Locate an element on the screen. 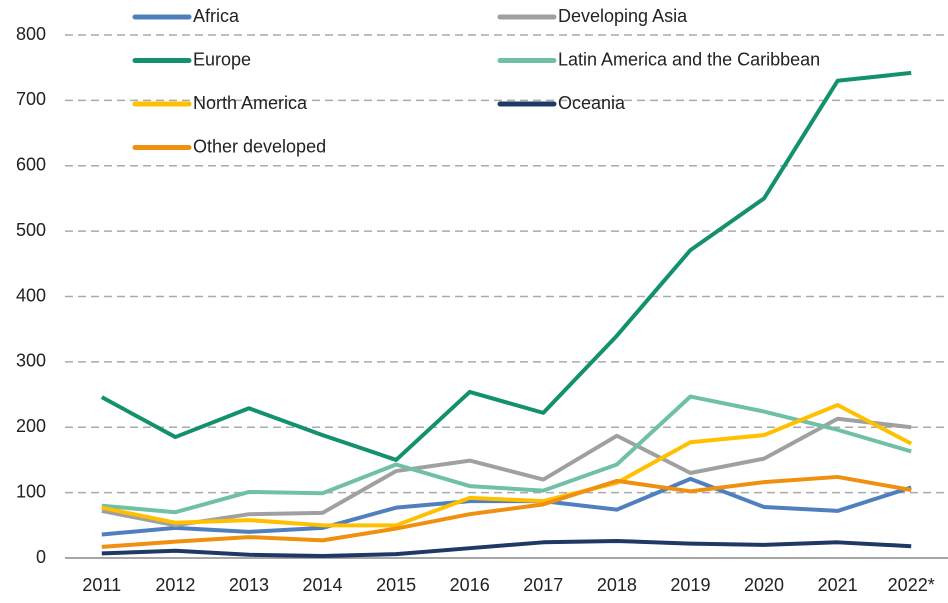 This screenshot has height=603, width=948. x-tick-label: 2017 is located at coordinates (543, 585).